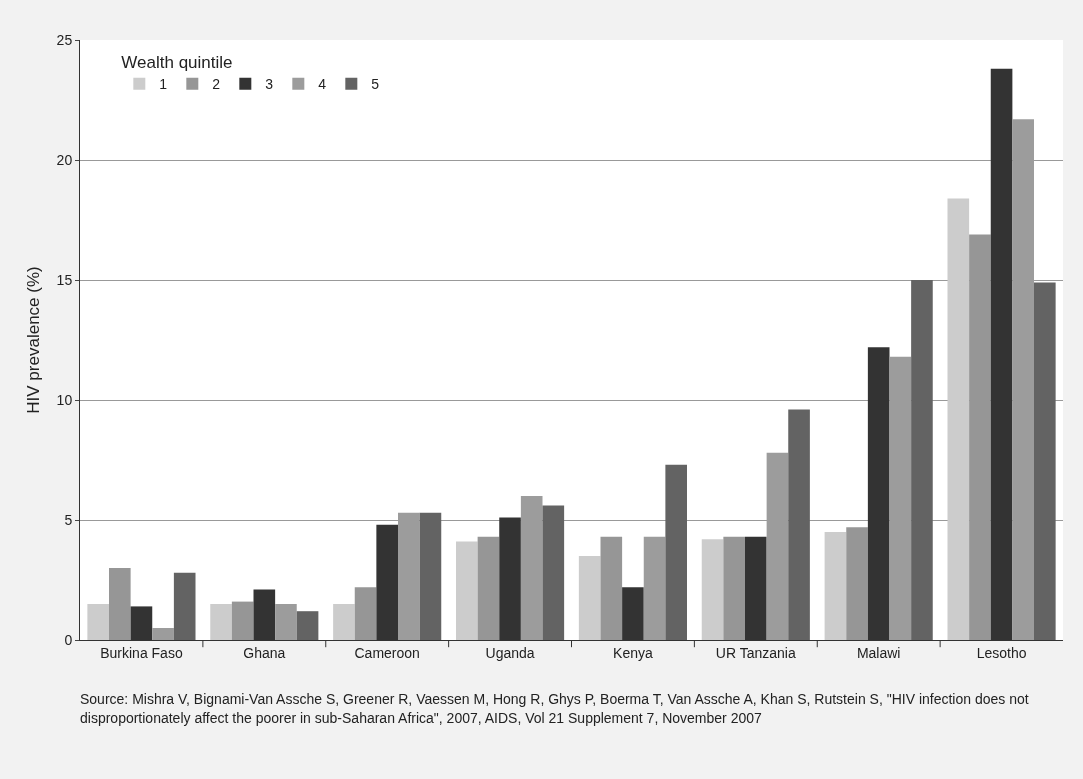 The image size is (1083, 779). I want to click on y-tick-label: 20, so click(64, 159).